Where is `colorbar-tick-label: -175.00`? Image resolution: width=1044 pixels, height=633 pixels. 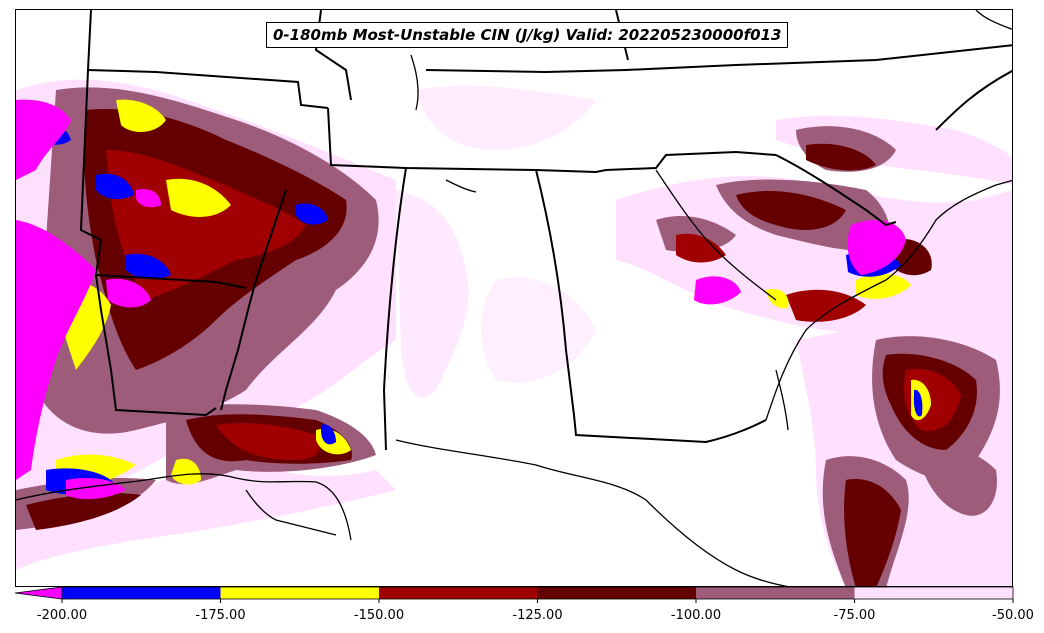
colorbar-tick-label: -175.00 is located at coordinates (220, 615).